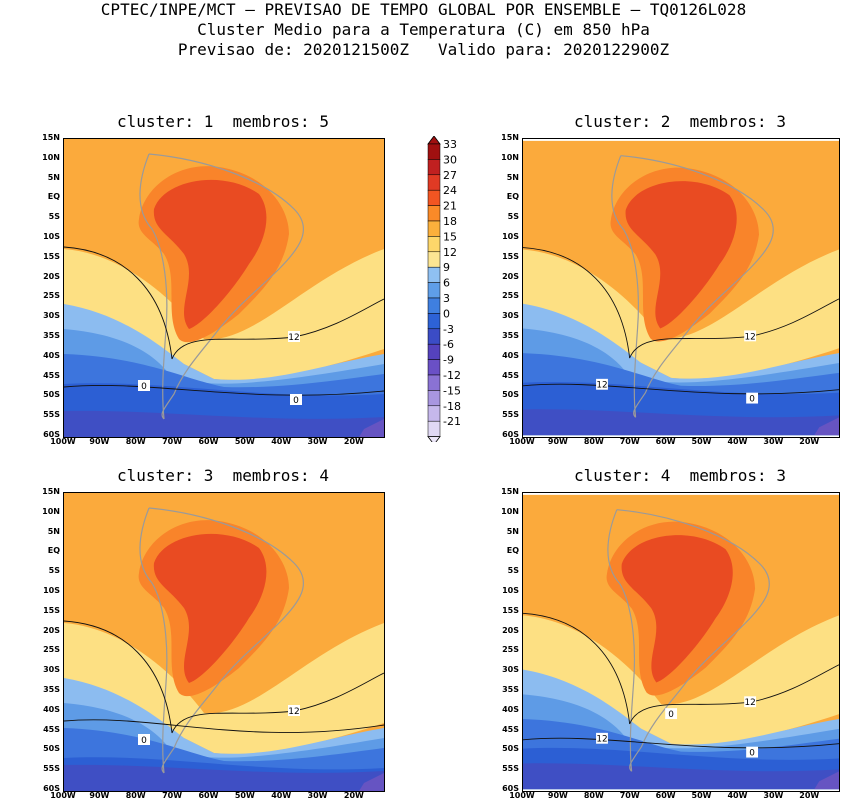 The image size is (847, 803). I want to click on colorbar-bottom-arrow, so click(434, 441).